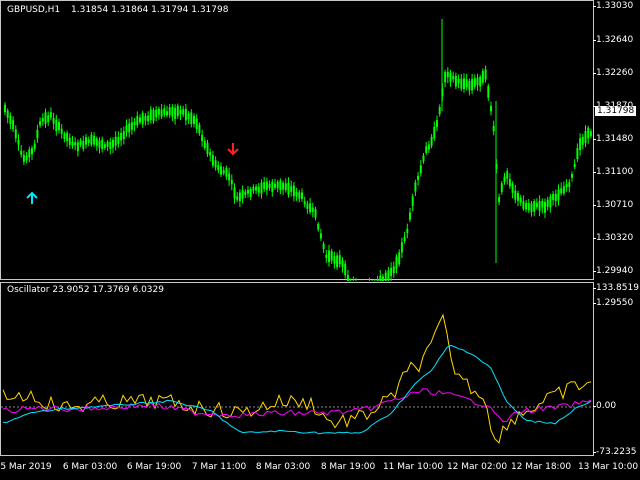  I want to click on time-label: 8 Mar 03:00, so click(283, 467).